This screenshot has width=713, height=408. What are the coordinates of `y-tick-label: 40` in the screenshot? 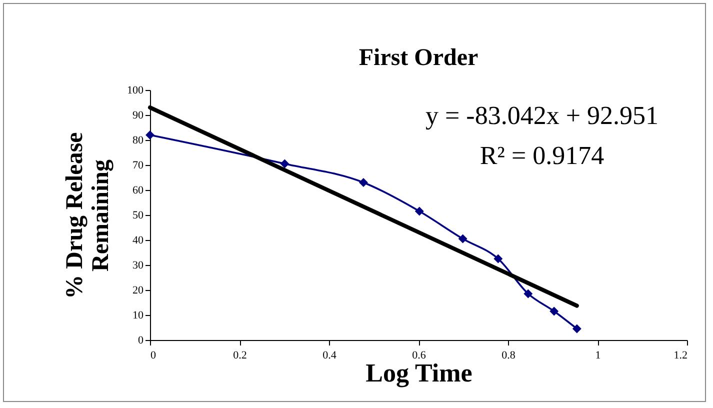 It's located at (138, 240).